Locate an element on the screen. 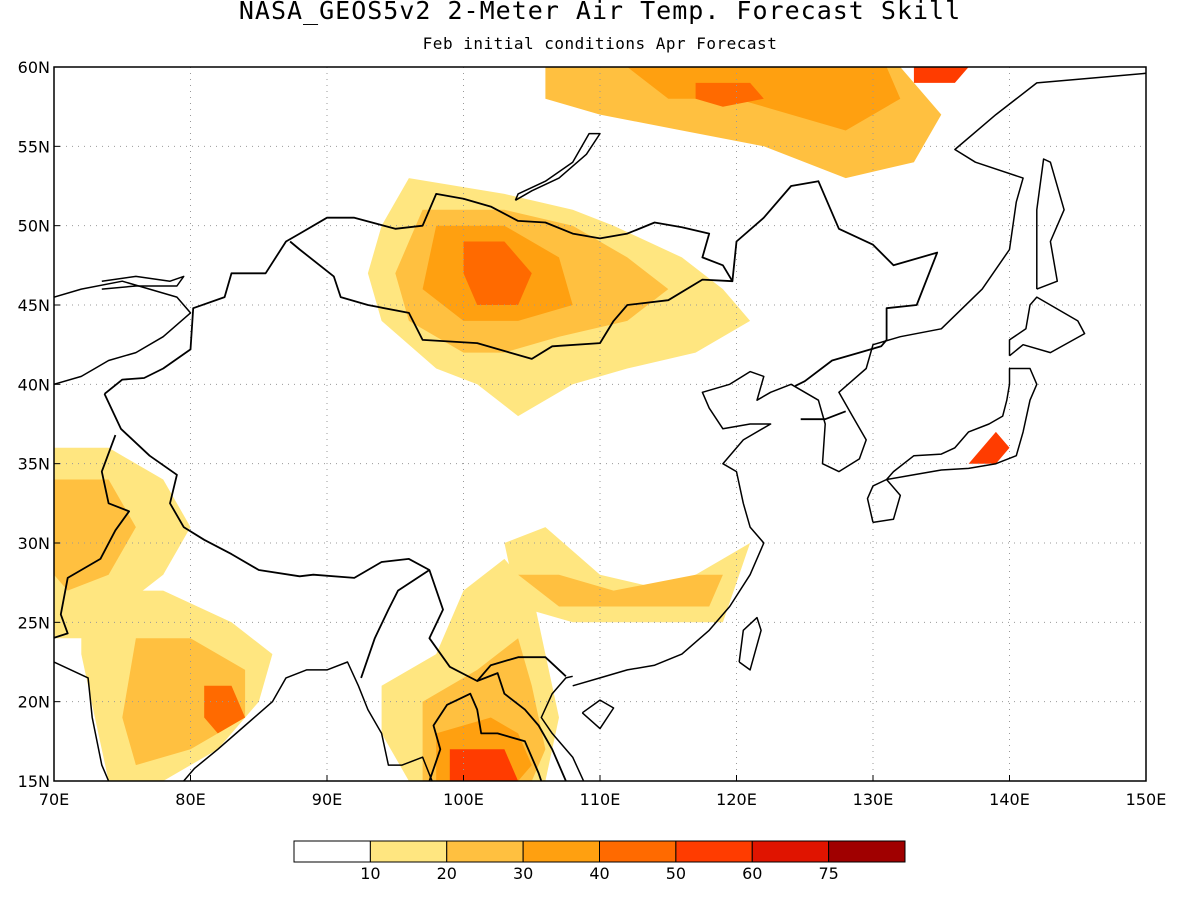 The width and height of the screenshot is (1200, 900). skill-region-south-china is located at coordinates (627, 575).